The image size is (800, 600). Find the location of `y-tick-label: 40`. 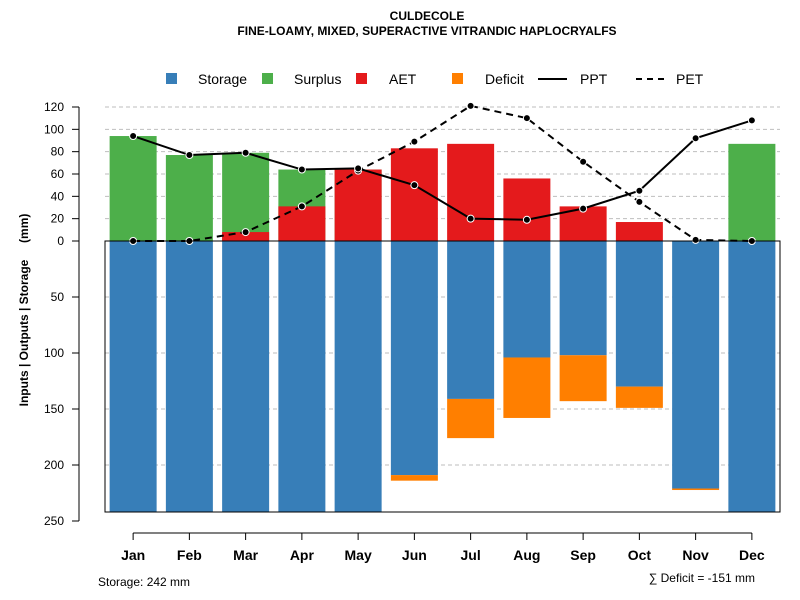

y-tick-label: 40 is located at coordinates (58, 196).